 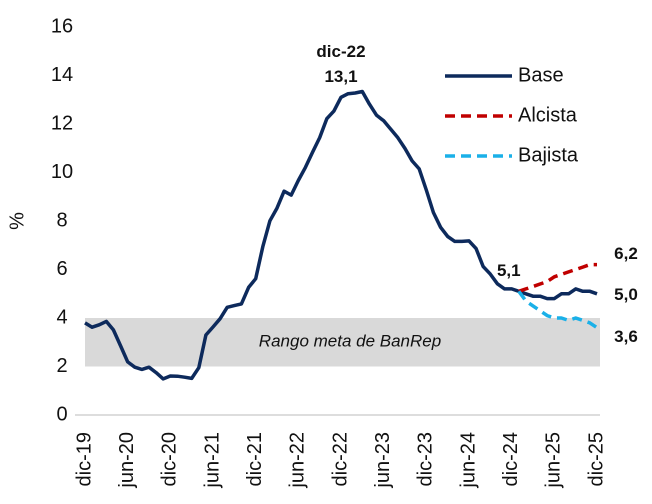 What do you see at coordinates (426, 459) in the screenshot?
I see `x-tick-label: dic-23` at bounding box center [426, 459].